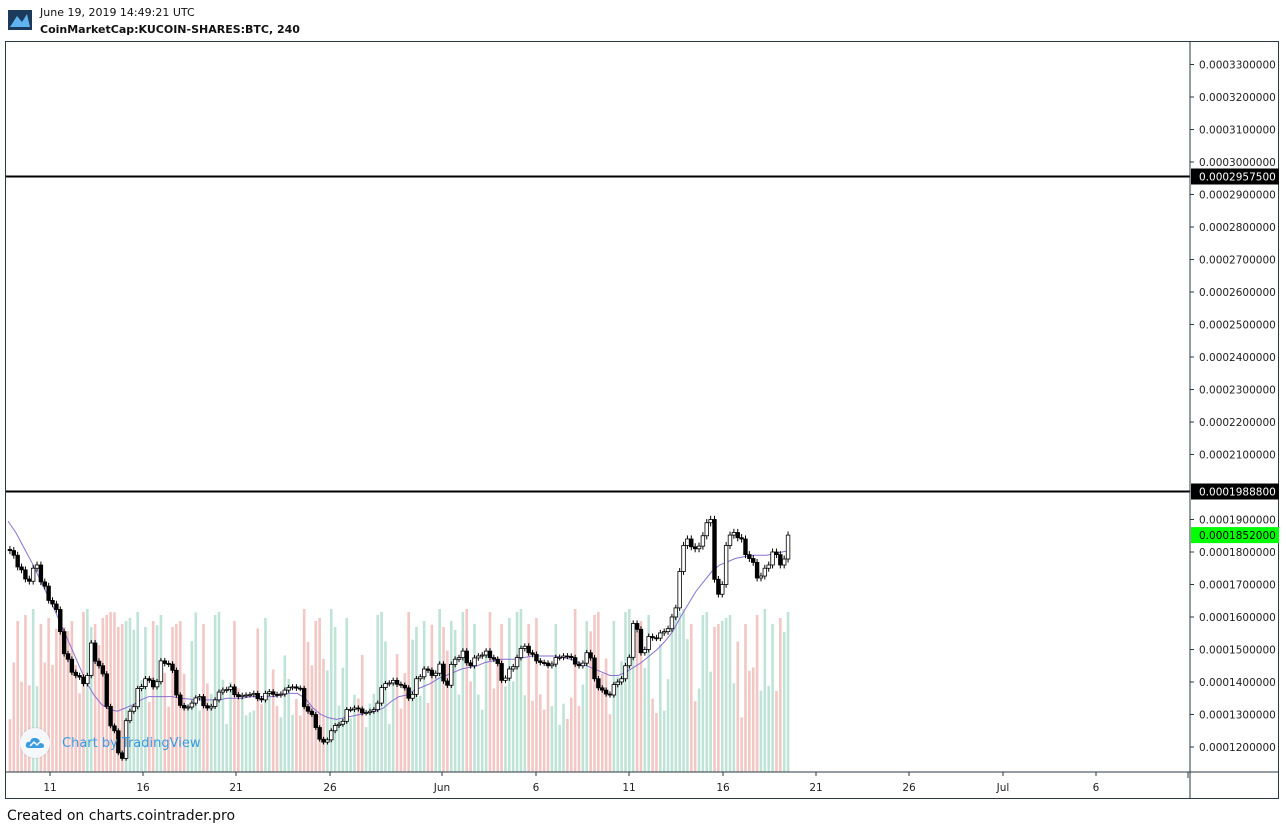  I want to click on horizontal-line-label-bg, so click(1235, 491).